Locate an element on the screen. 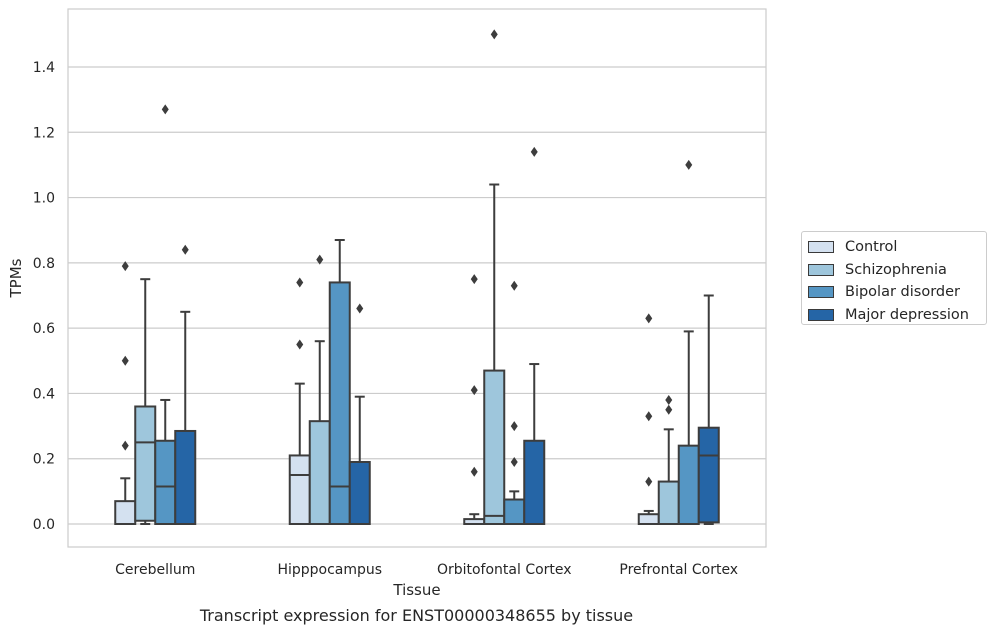 The image size is (997, 634). box-control-prefrontal-cortex is located at coordinates (648, 419).